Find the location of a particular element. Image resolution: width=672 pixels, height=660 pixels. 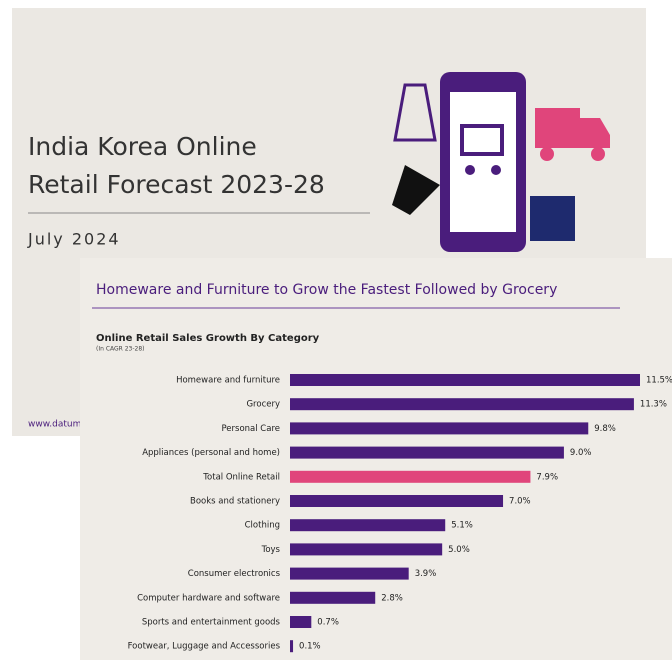

value-label: 11.3% is located at coordinates (653, 405).